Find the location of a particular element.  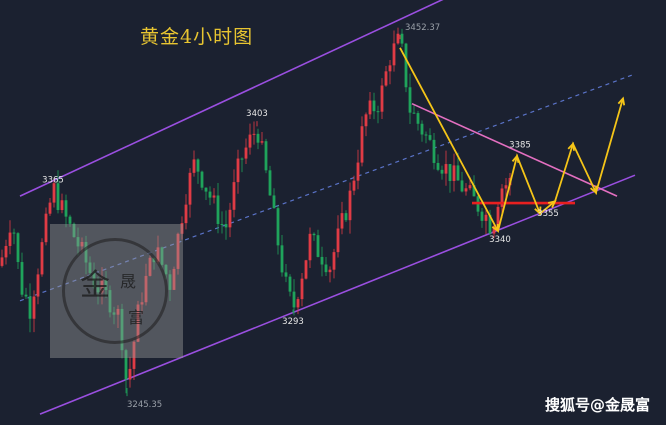

forecast-down-arrow is located at coordinates (449, 139).